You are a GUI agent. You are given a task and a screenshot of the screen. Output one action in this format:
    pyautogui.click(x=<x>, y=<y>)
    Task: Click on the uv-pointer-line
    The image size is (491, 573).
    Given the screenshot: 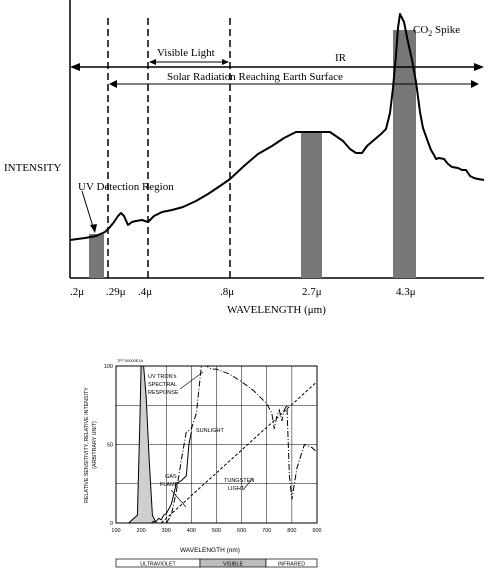 What is the action you would take?
    pyautogui.click(x=88, y=210)
    